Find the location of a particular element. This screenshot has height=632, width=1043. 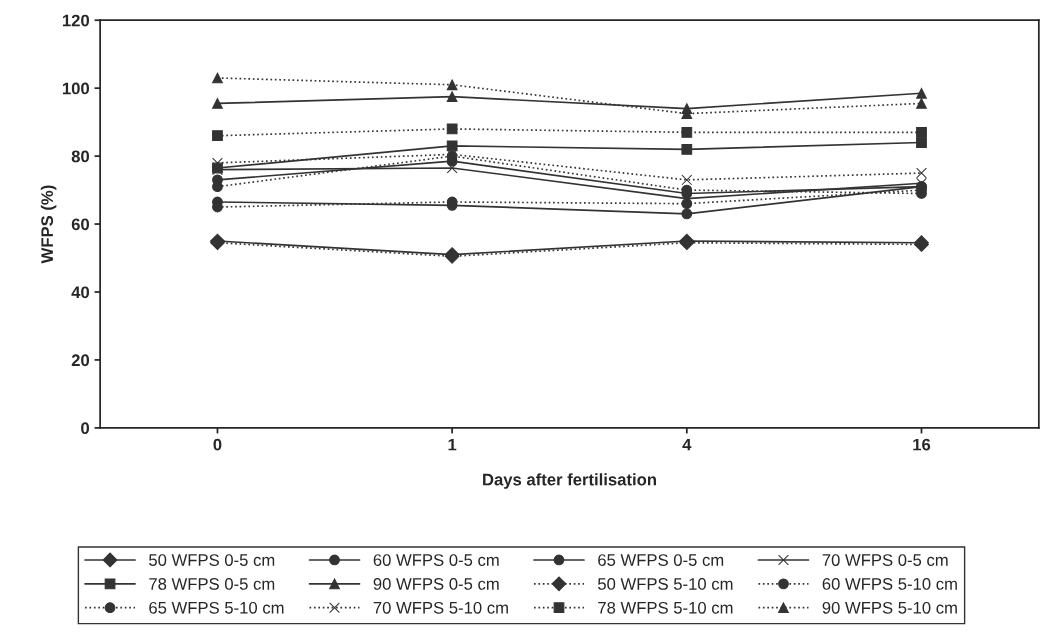

legend-label: 78 WFPS 5-10 cm is located at coordinates (665, 607).